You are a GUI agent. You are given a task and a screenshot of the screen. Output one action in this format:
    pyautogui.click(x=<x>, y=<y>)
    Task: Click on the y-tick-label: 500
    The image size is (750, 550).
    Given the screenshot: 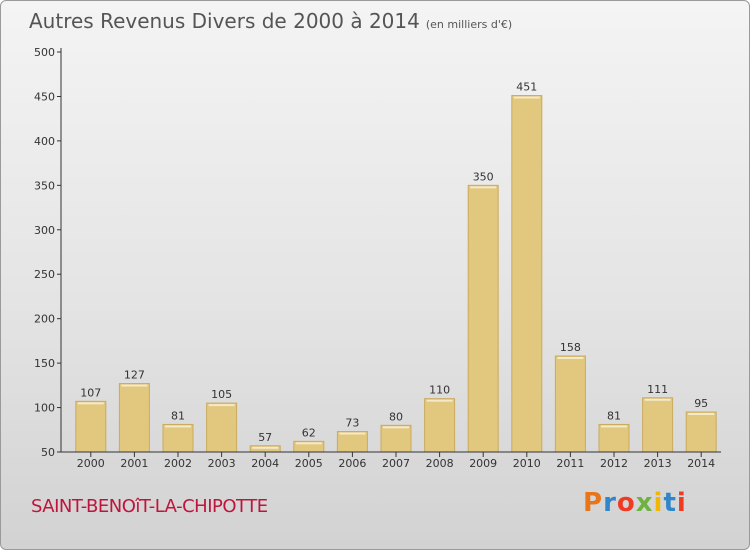 What is the action you would take?
    pyautogui.click(x=44, y=52)
    